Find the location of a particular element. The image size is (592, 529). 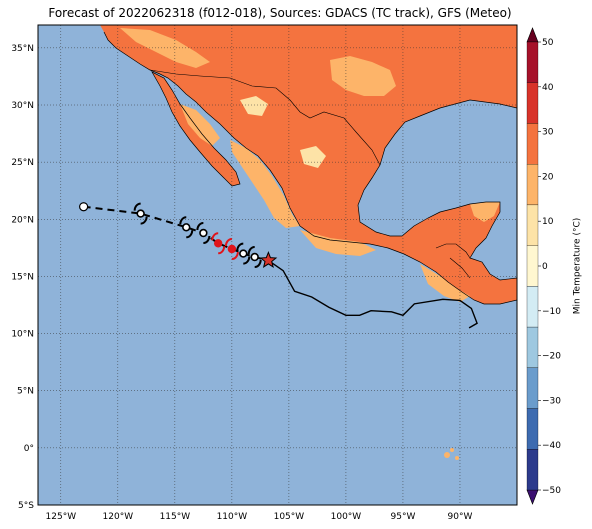

lon-tick-label: 90°W is located at coordinates (460, 517).